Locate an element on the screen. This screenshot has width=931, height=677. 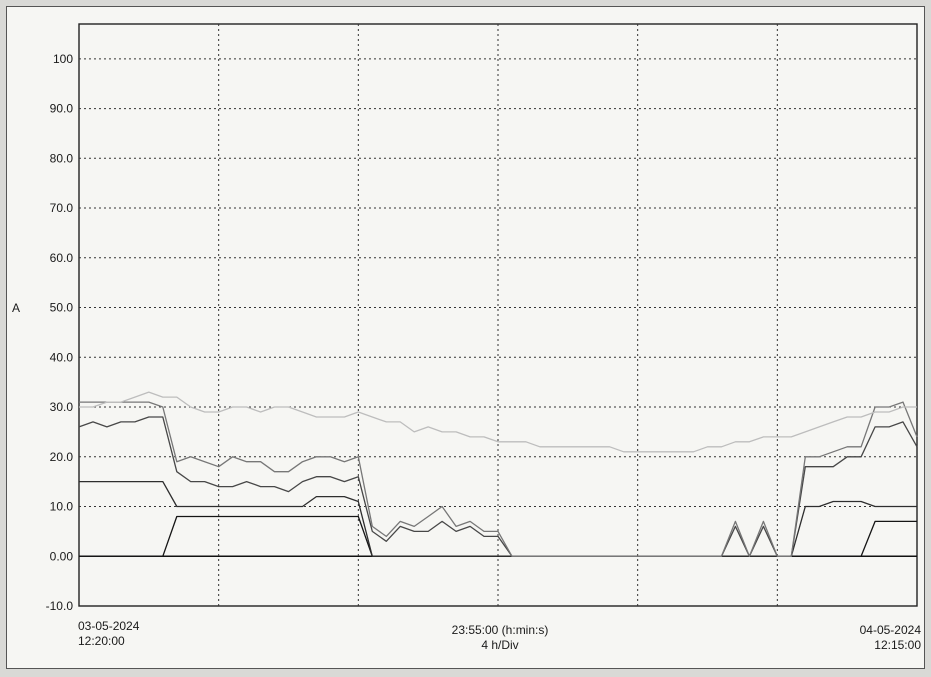
y-tick-label: -10.0 is located at coordinates (60, 606).